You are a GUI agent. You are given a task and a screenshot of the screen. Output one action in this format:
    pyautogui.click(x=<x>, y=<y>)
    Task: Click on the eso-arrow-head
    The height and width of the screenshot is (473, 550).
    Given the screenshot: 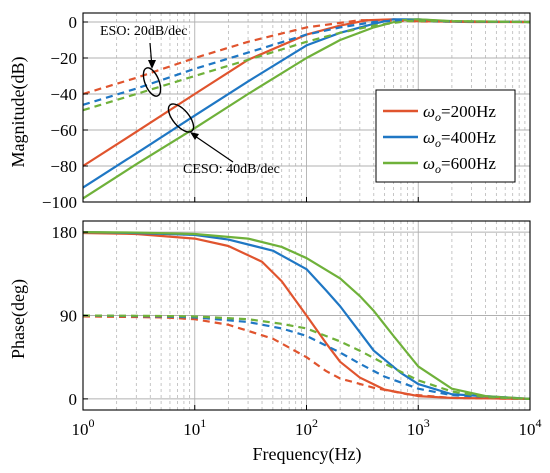 What is the action you would take?
    pyautogui.click(x=152, y=64)
    